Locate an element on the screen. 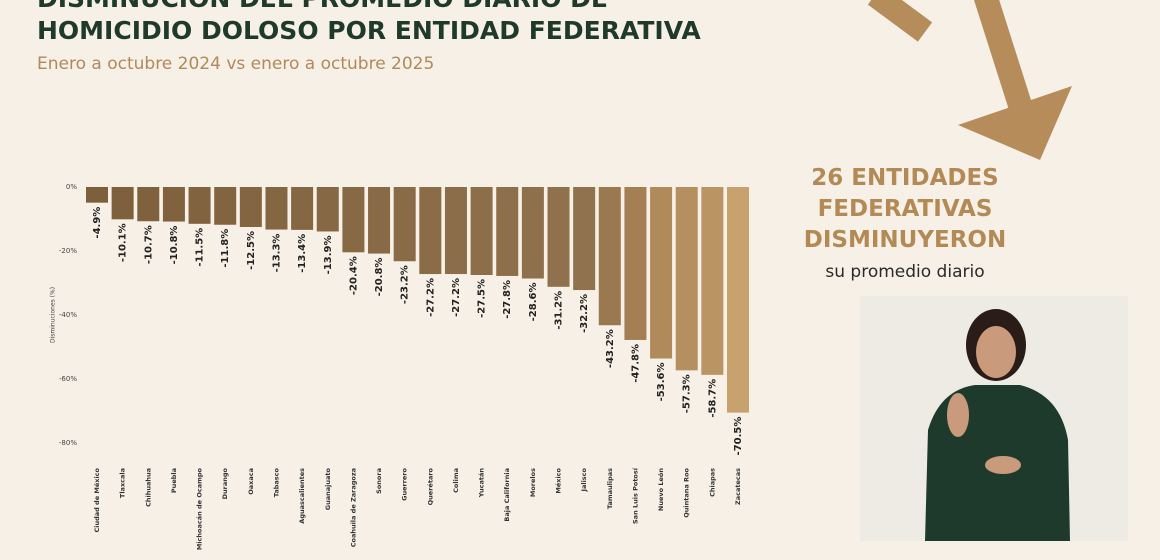  x-tick-label: Nuevo León is located at coordinates (661, 489).